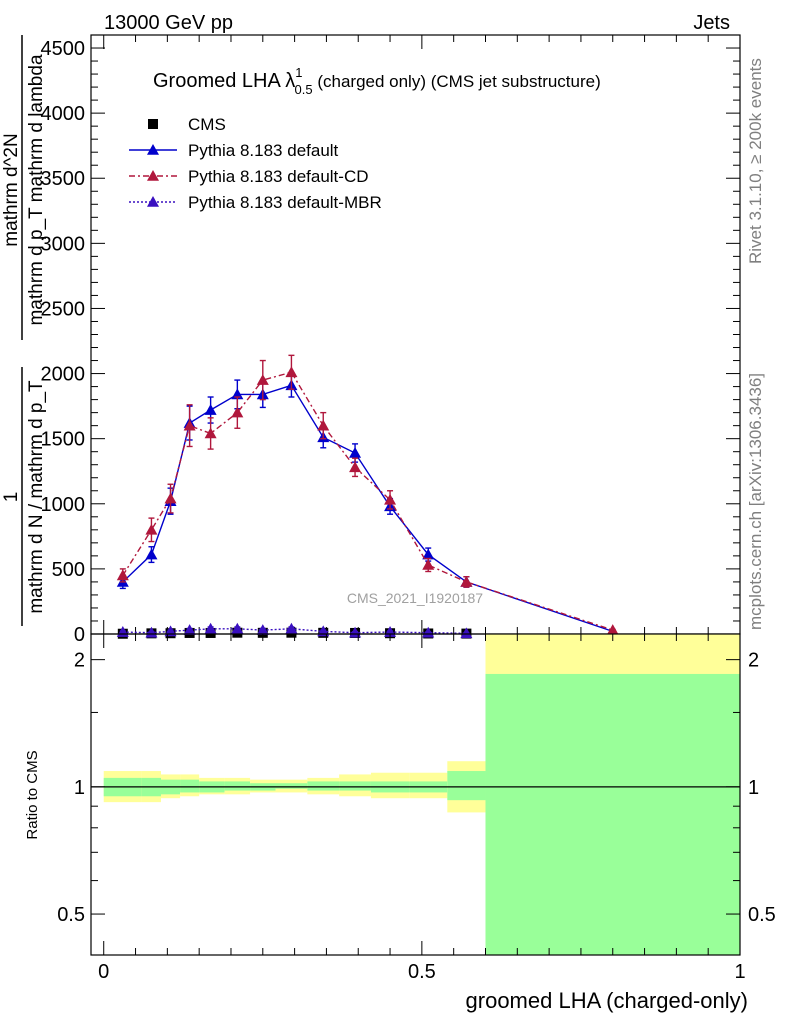  Describe the element at coordinates (278, 176) in the screenshot. I see `legend-label: Pythia 8.183 default-CD` at that location.